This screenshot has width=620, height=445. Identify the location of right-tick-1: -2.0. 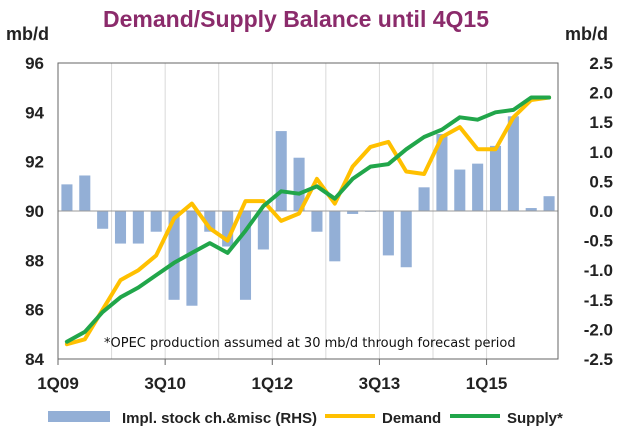
(598, 329).